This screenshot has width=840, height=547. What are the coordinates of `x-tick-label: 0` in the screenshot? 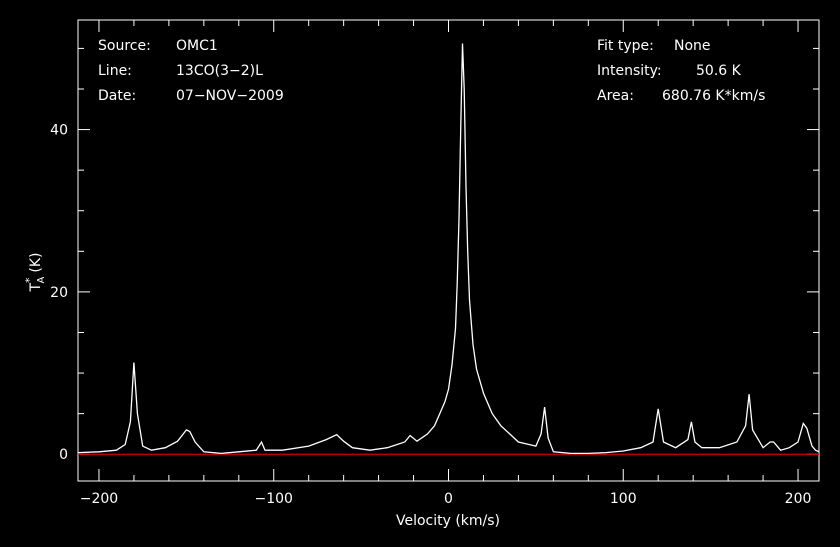 It's located at (448, 499).